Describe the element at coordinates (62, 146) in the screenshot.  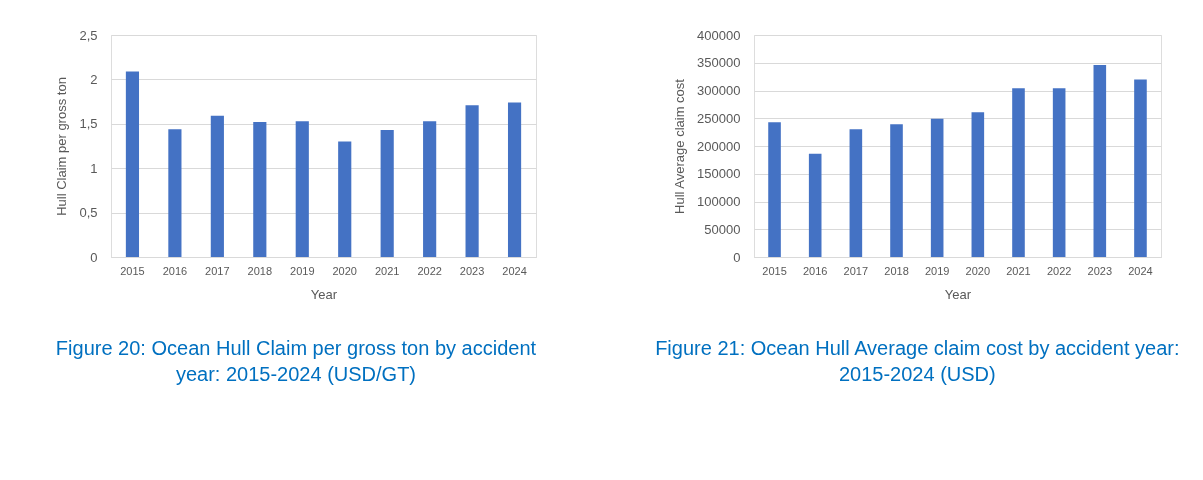
I see `y-axis-title: Hull Claim per gross ton` at that location.